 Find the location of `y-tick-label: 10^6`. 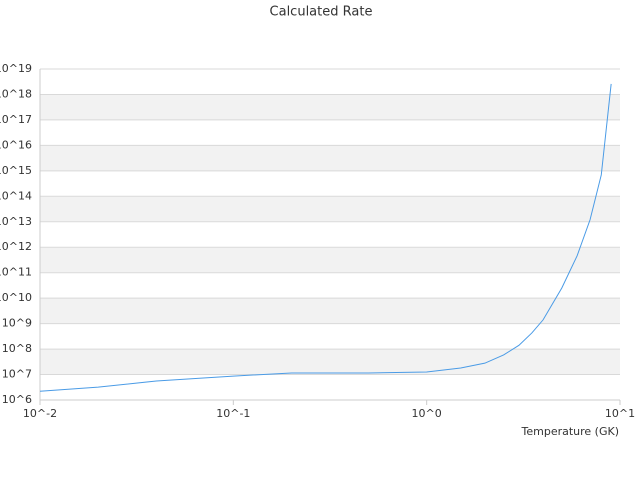

y-tick-label: 10^6 is located at coordinates (17, 399).